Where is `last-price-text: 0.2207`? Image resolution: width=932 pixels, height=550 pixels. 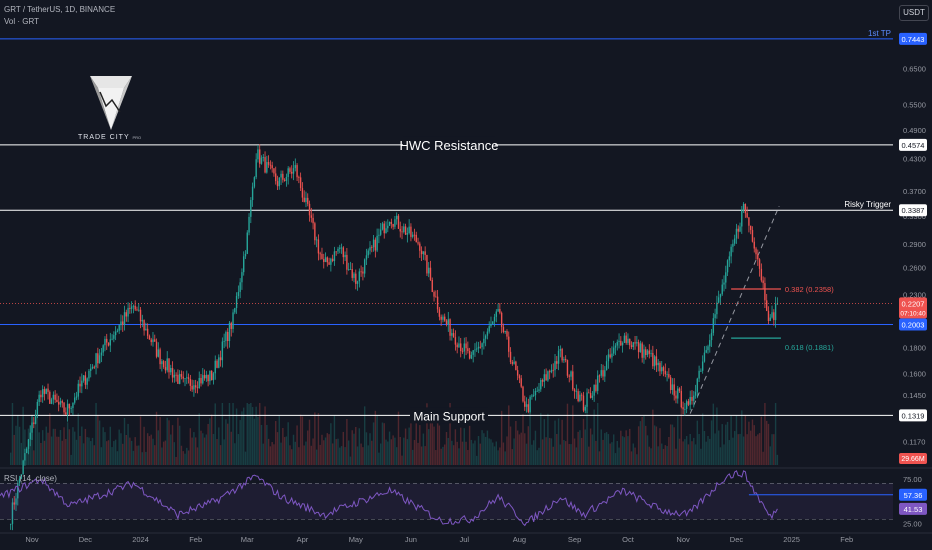
last-price-text: 0.2207 is located at coordinates (913, 303).